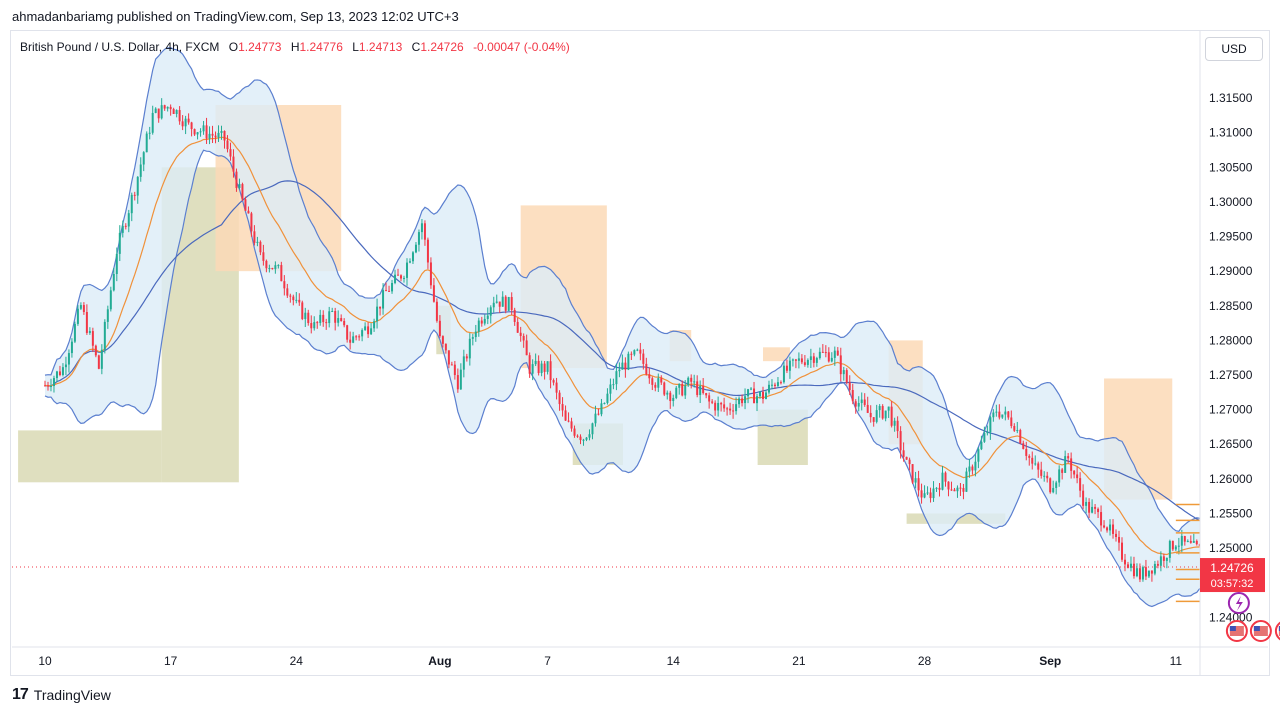 Image resolution: width=1280 pixels, height=715 pixels. What do you see at coordinates (1231, 133) in the screenshot?
I see `y-tick-label: 1.31000` at bounding box center [1231, 133].